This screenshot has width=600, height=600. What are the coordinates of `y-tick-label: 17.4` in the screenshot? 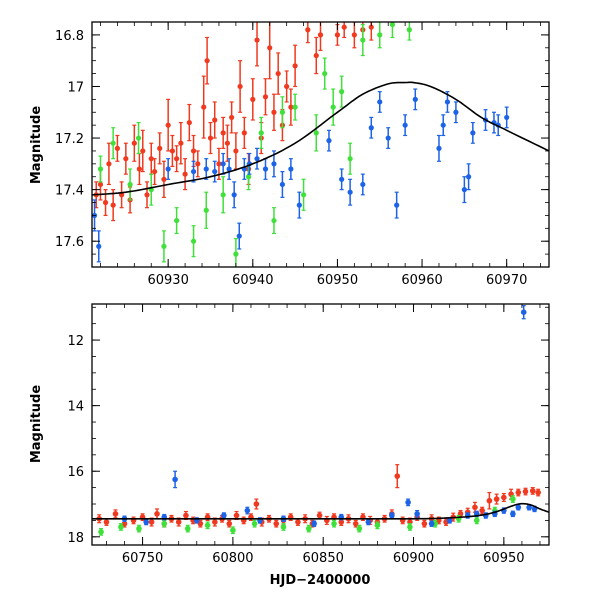 It's located at (69, 191).